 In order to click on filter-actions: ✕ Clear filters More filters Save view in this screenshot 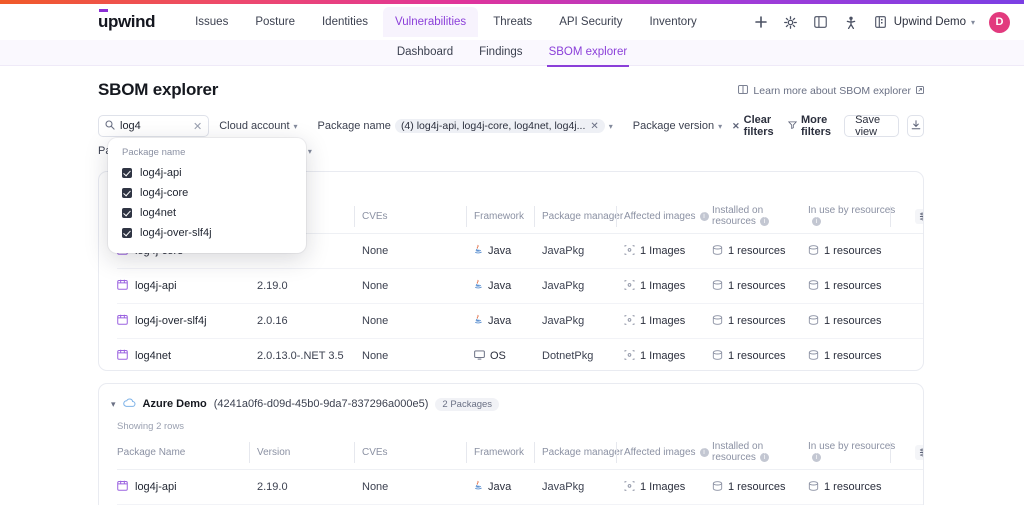, I will do `click(828, 126)`.